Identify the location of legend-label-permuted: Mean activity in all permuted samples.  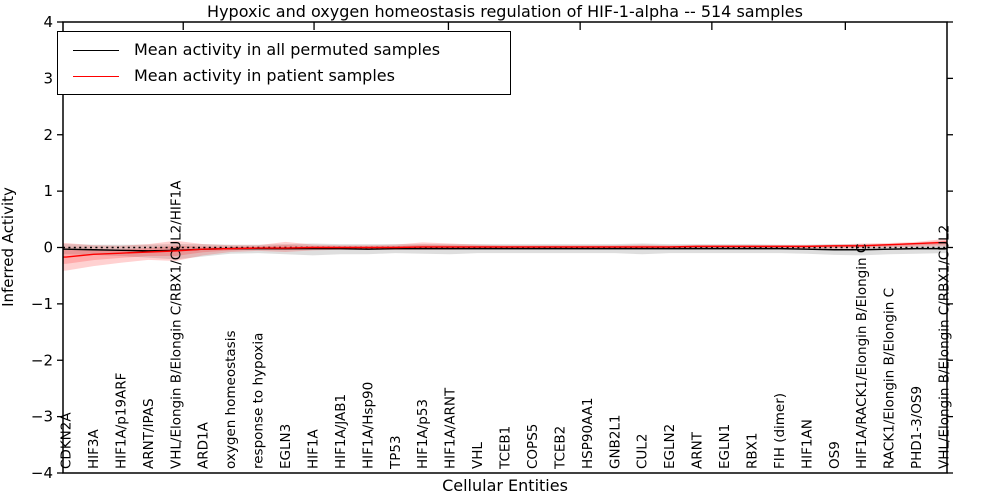
(287, 49).